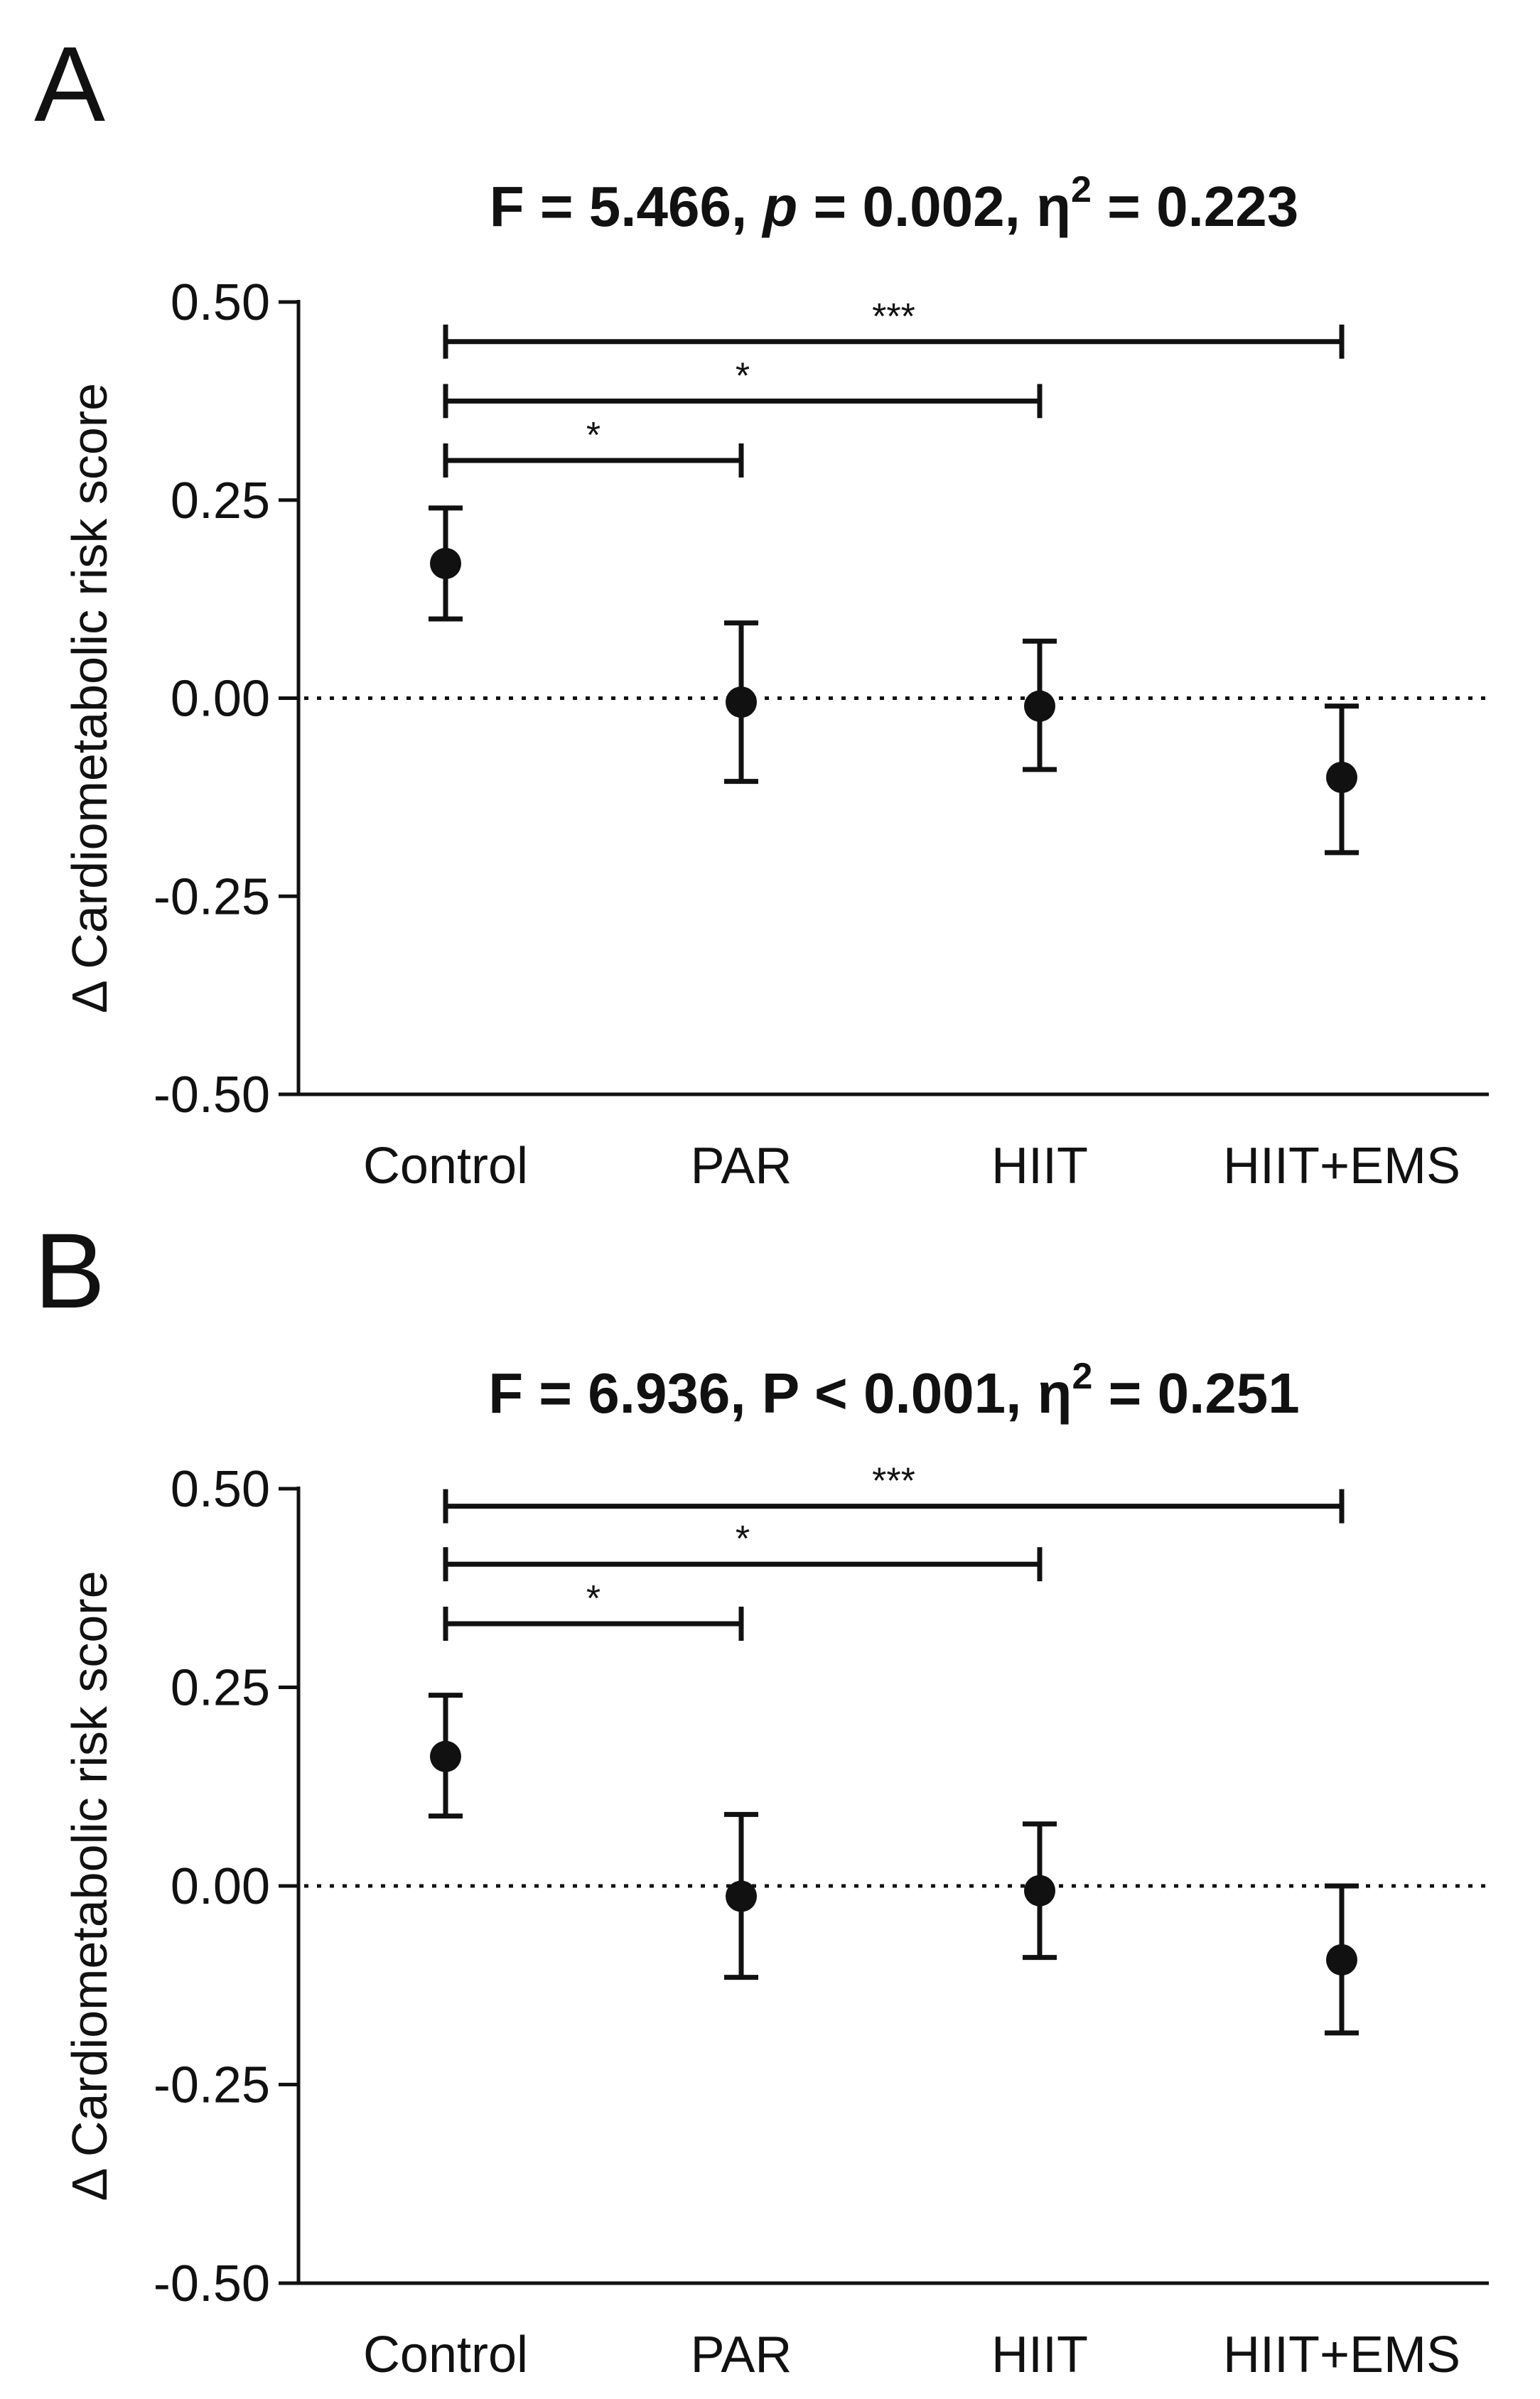 The width and height of the screenshot is (1540, 2399). I want to click on chart-title: F = 6.936, P < 0.001, η2 = 0.251, so click(894, 1390).